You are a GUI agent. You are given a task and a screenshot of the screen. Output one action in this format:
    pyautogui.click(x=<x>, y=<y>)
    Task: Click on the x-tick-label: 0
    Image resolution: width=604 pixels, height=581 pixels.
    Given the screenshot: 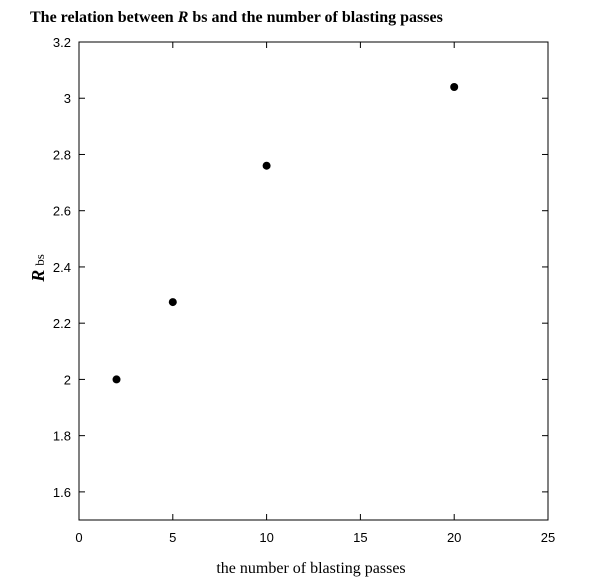 What is the action you would take?
    pyautogui.click(x=78, y=537)
    